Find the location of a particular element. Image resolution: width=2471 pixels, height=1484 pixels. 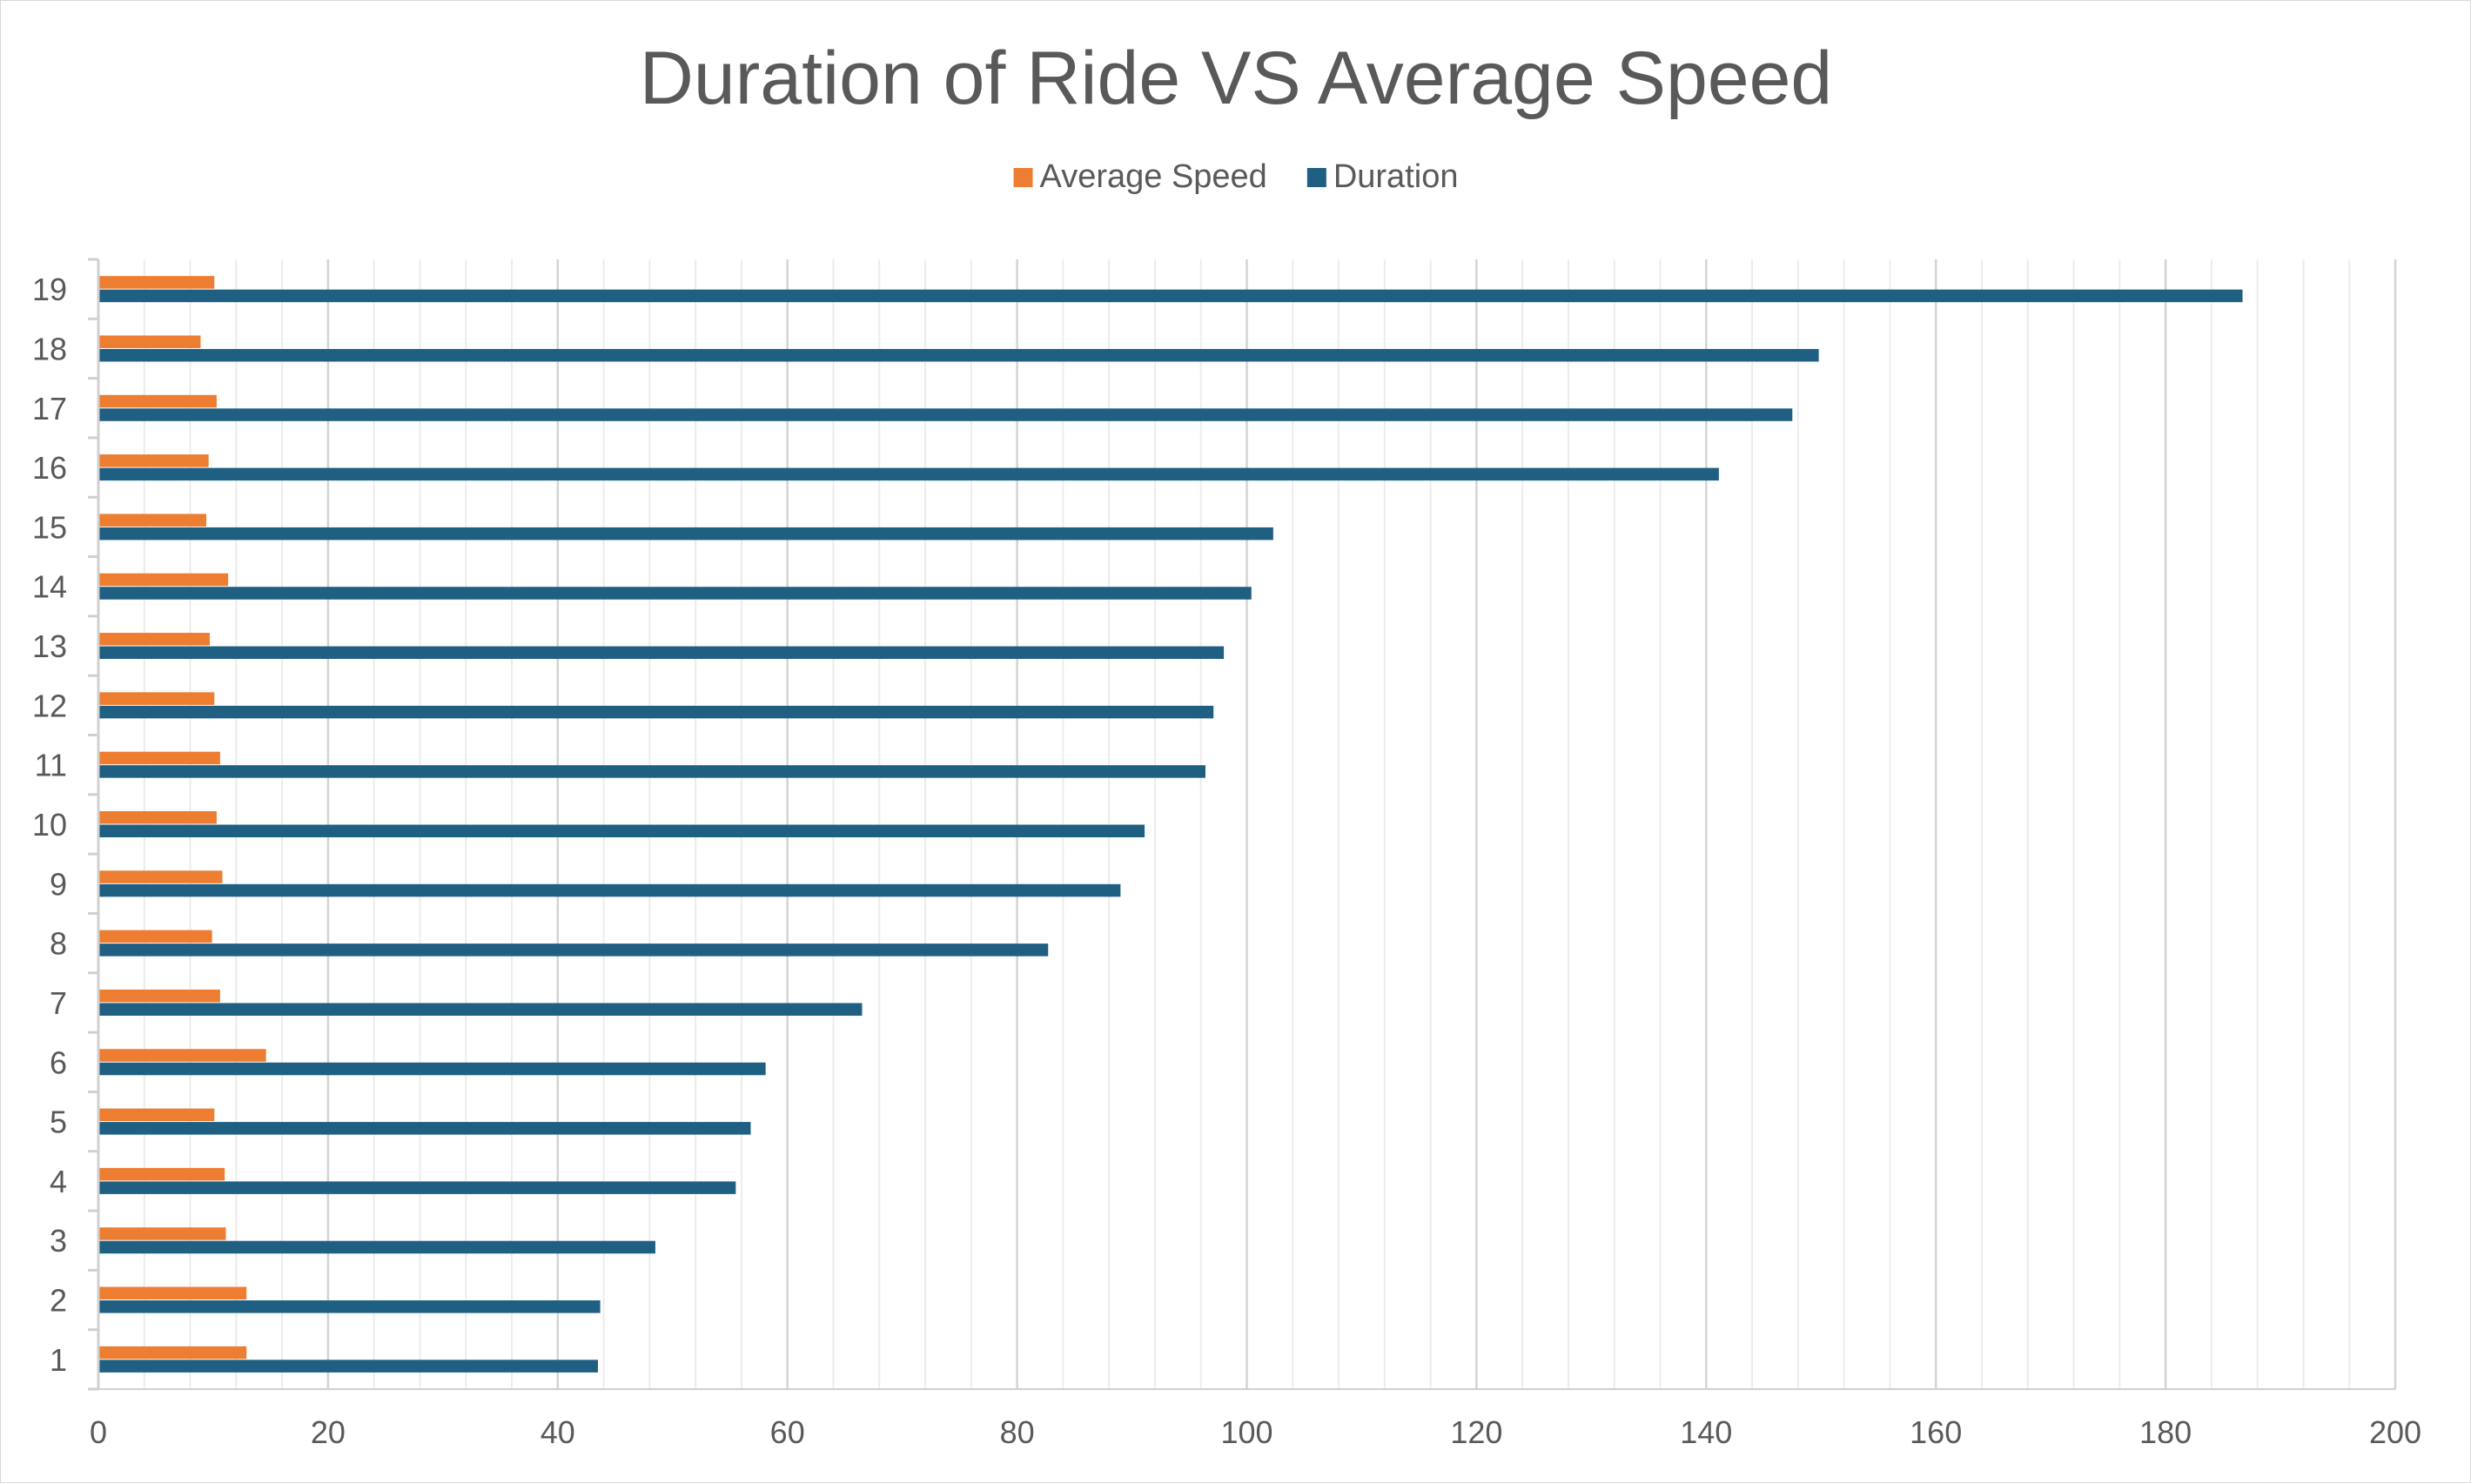

x-tick-label: 100 is located at coordinates (1246, 1432).